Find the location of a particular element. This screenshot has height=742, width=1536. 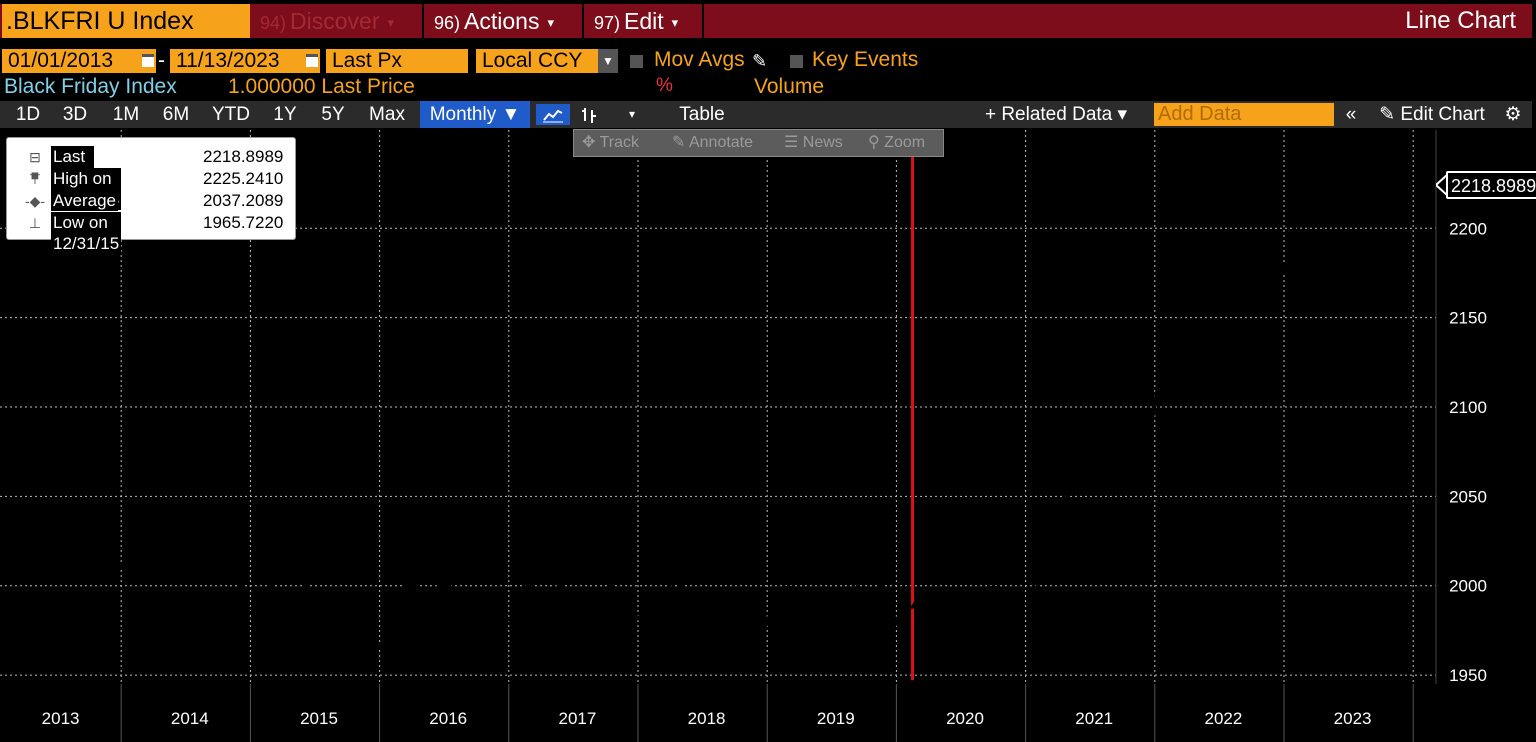

legend-label: Low on 12/31/15 is located at coordinates (86, 233).